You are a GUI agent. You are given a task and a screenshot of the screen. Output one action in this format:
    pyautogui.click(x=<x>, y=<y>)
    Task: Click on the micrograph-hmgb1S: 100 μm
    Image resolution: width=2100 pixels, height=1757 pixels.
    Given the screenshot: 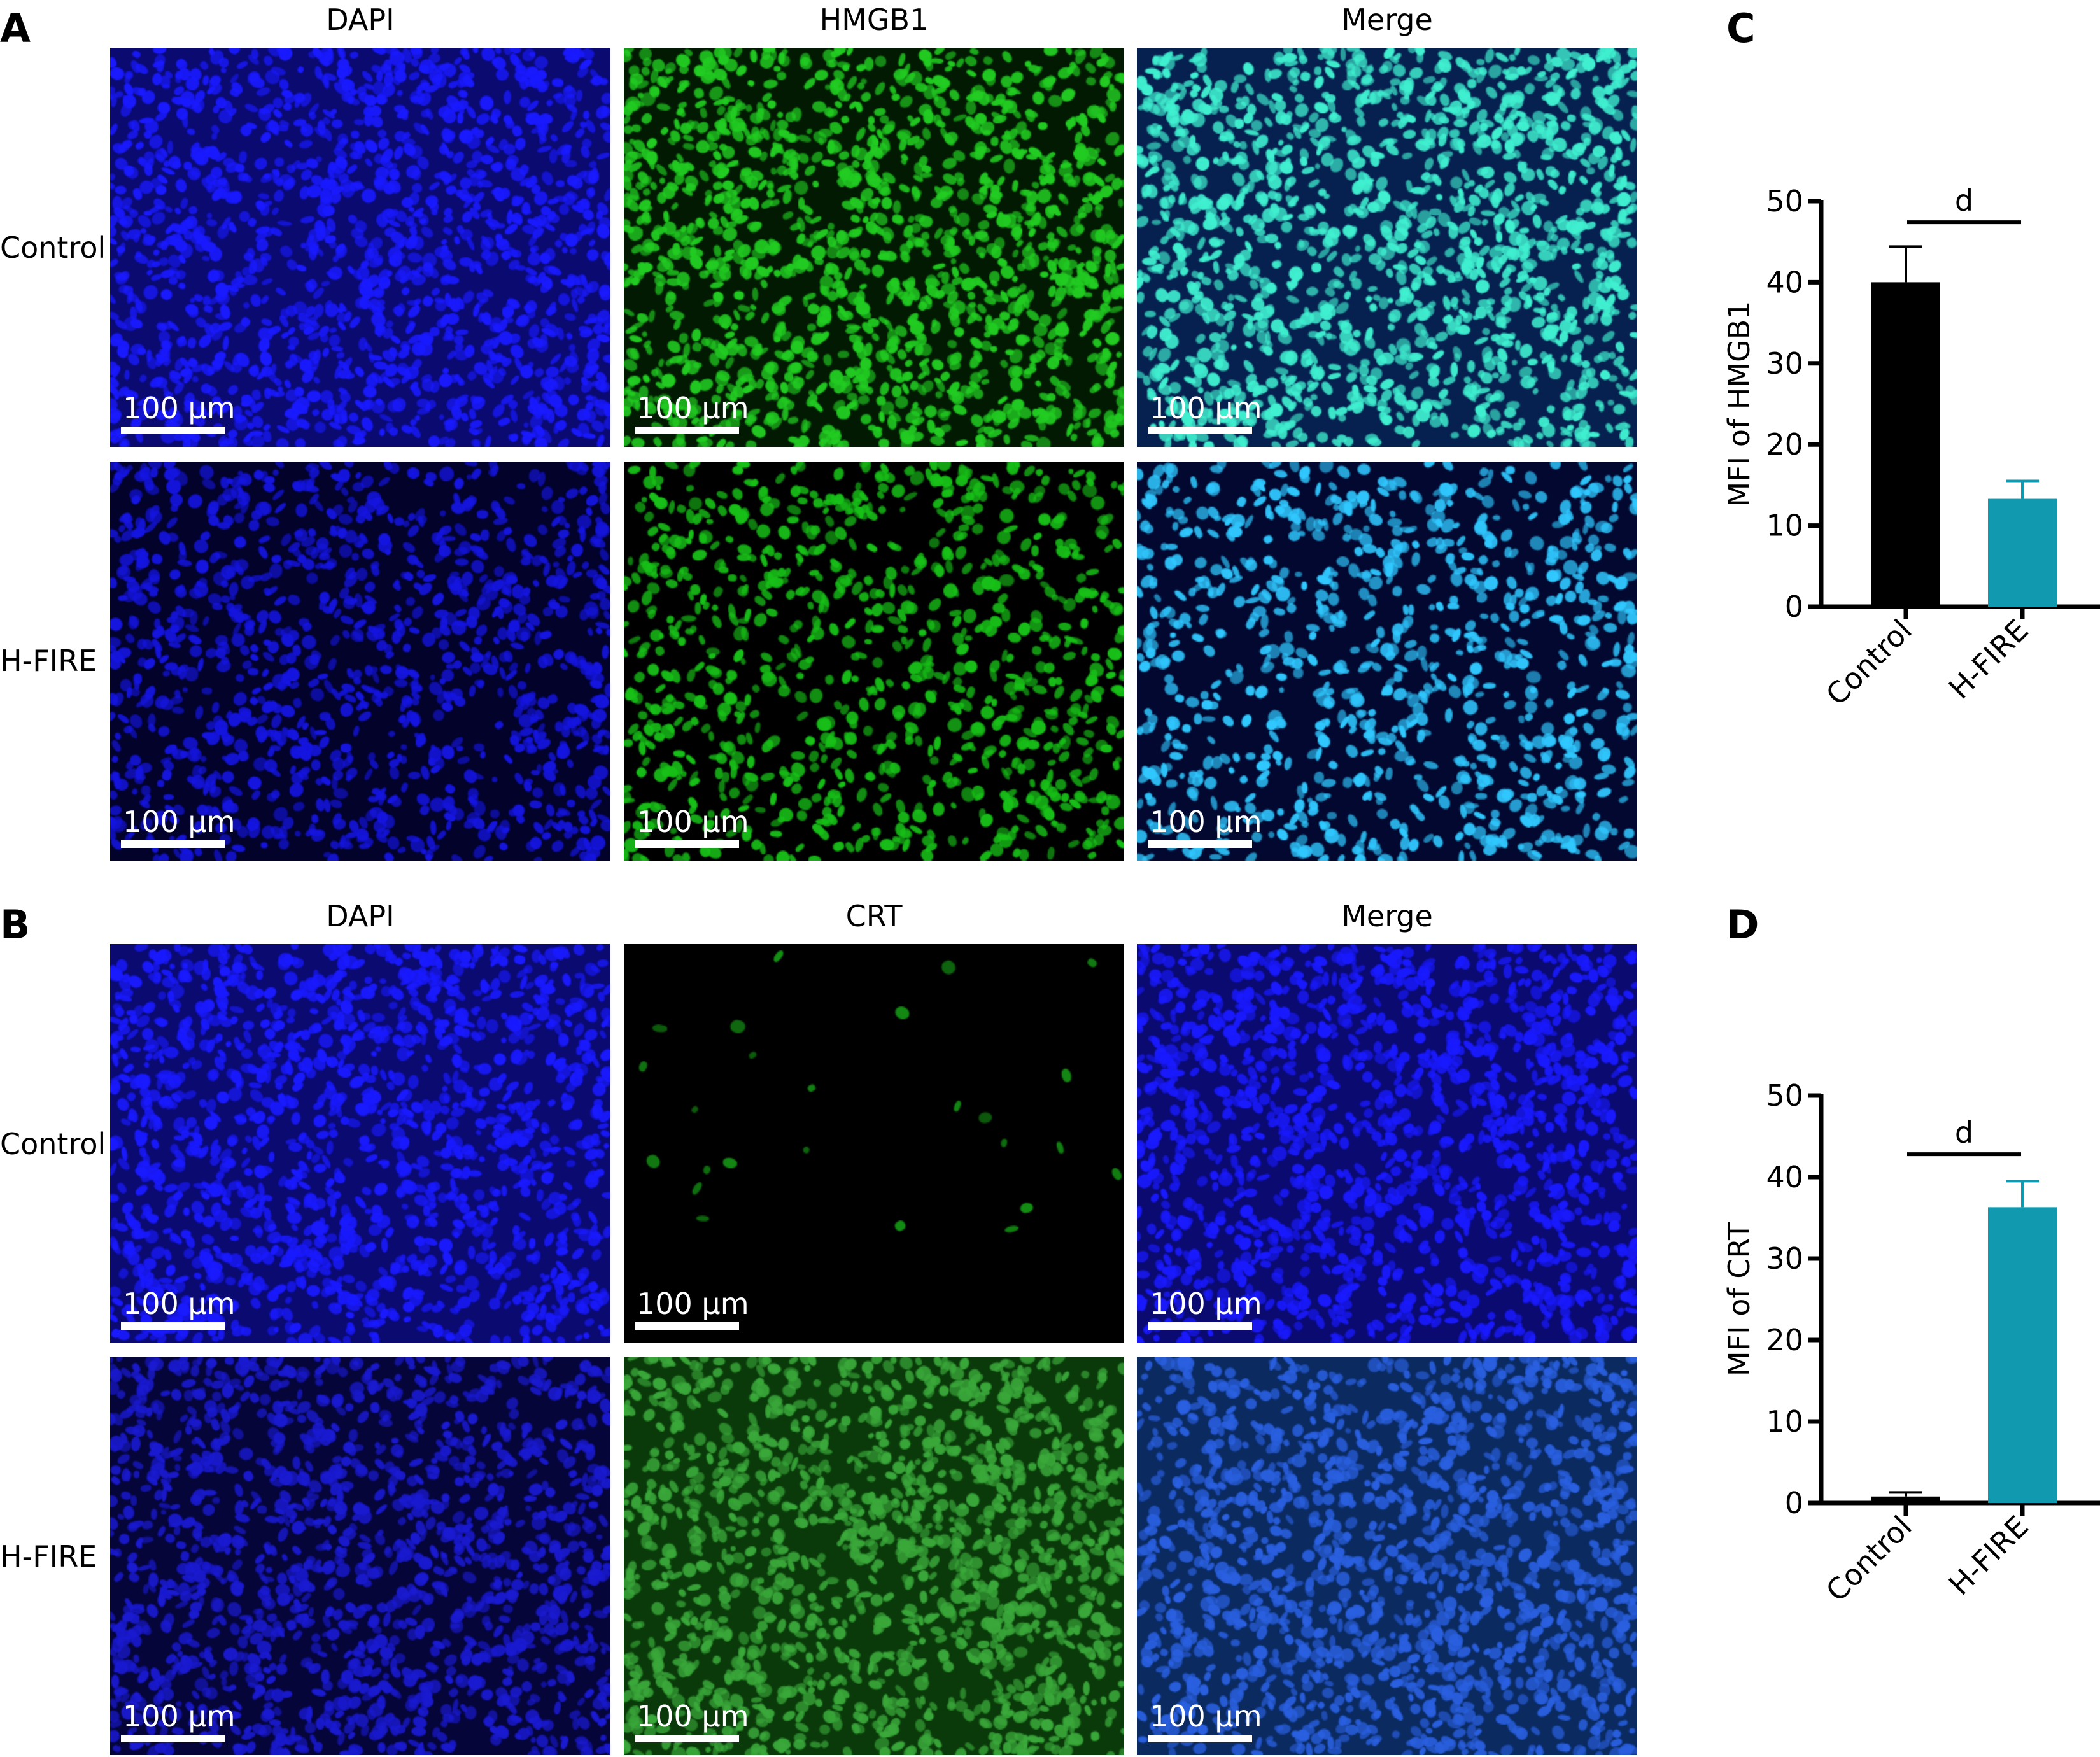 What is the action you would take?
    pyautogui.click(x=874, y=661)
    